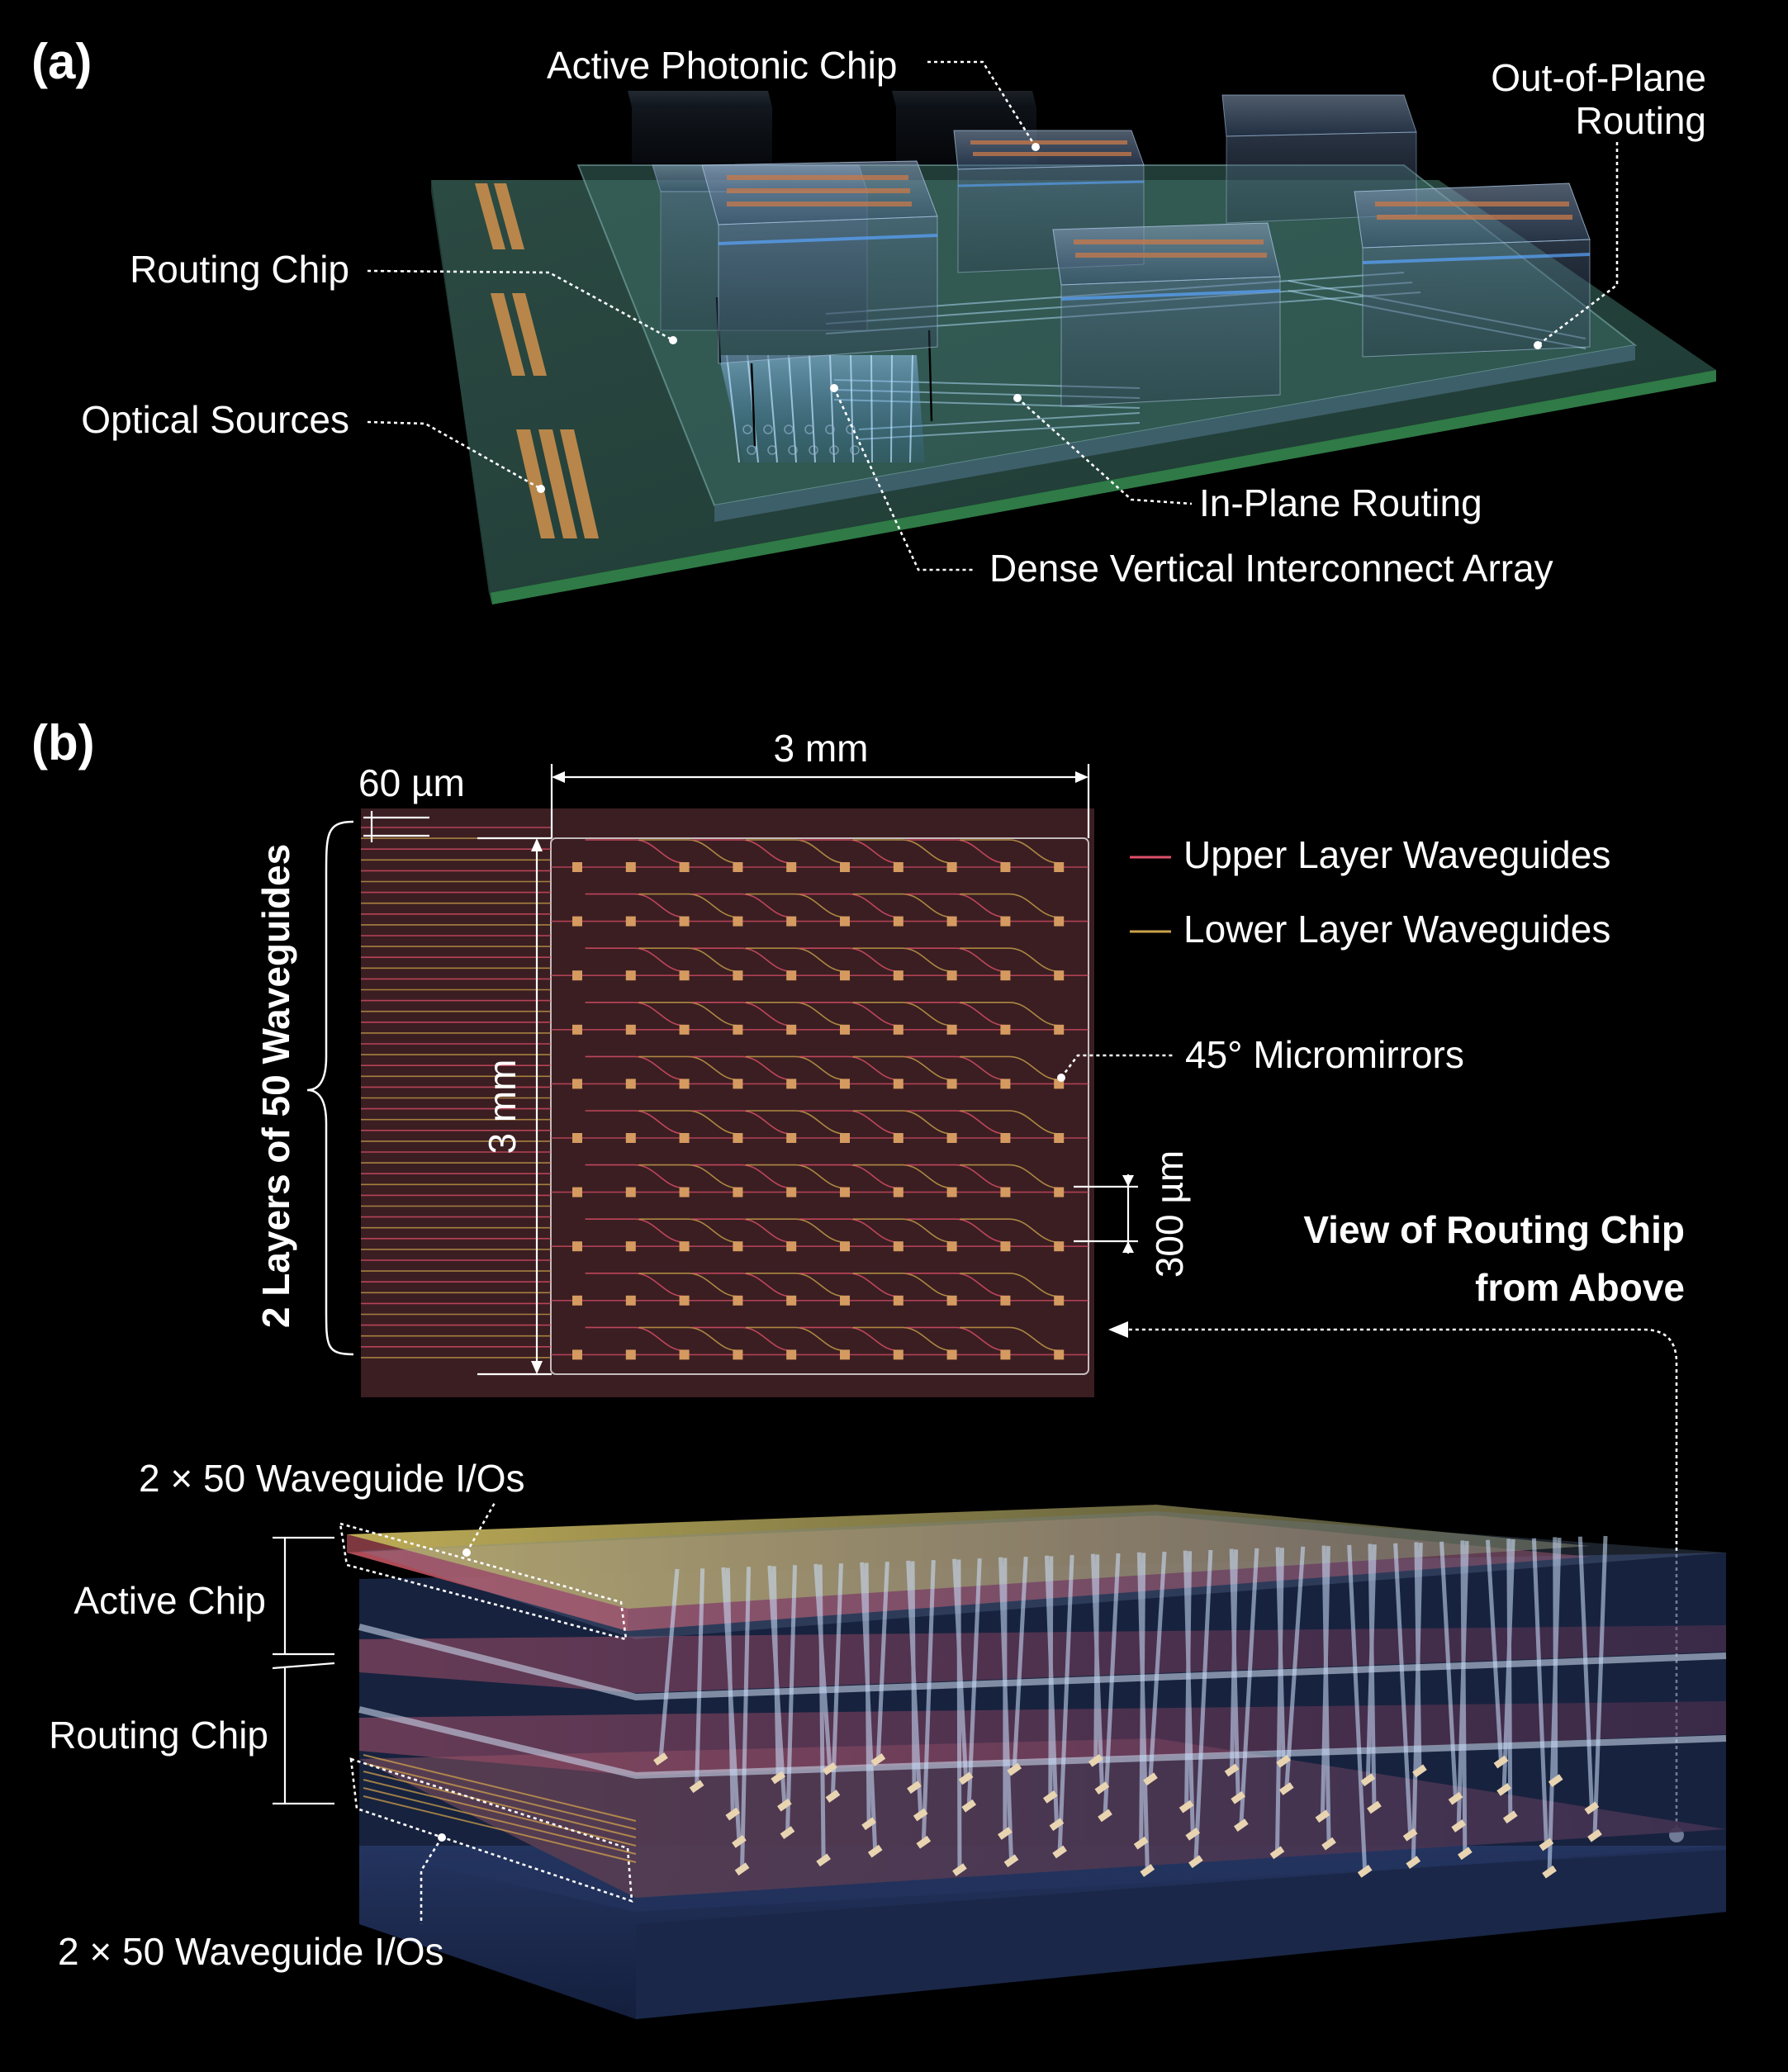  Describe the element at coordinates (722, 65) in the screenshot. I see `label-active-photonic-chip: Active Photonic Chip` at that location.